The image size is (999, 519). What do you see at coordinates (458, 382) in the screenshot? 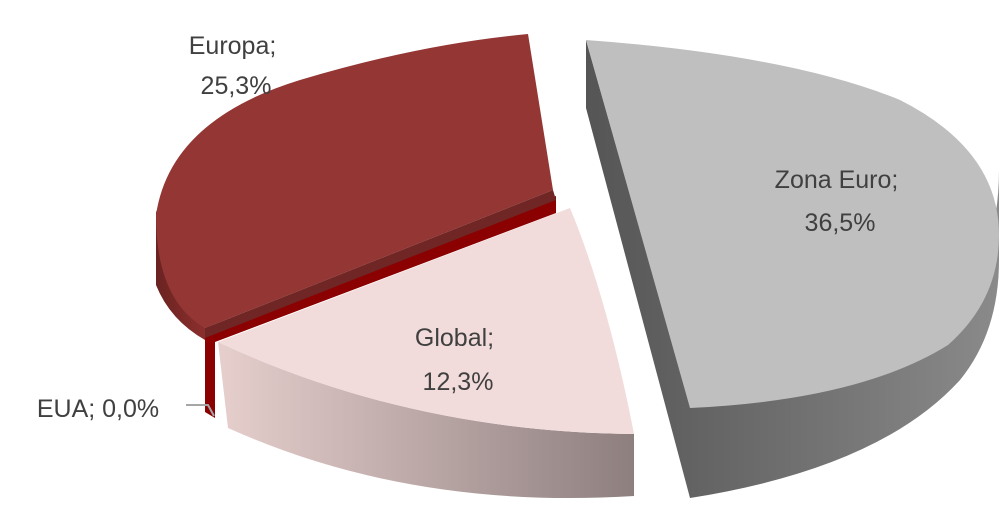
I see `label-global-value: 12,3%` at bounding box center [458, 382].